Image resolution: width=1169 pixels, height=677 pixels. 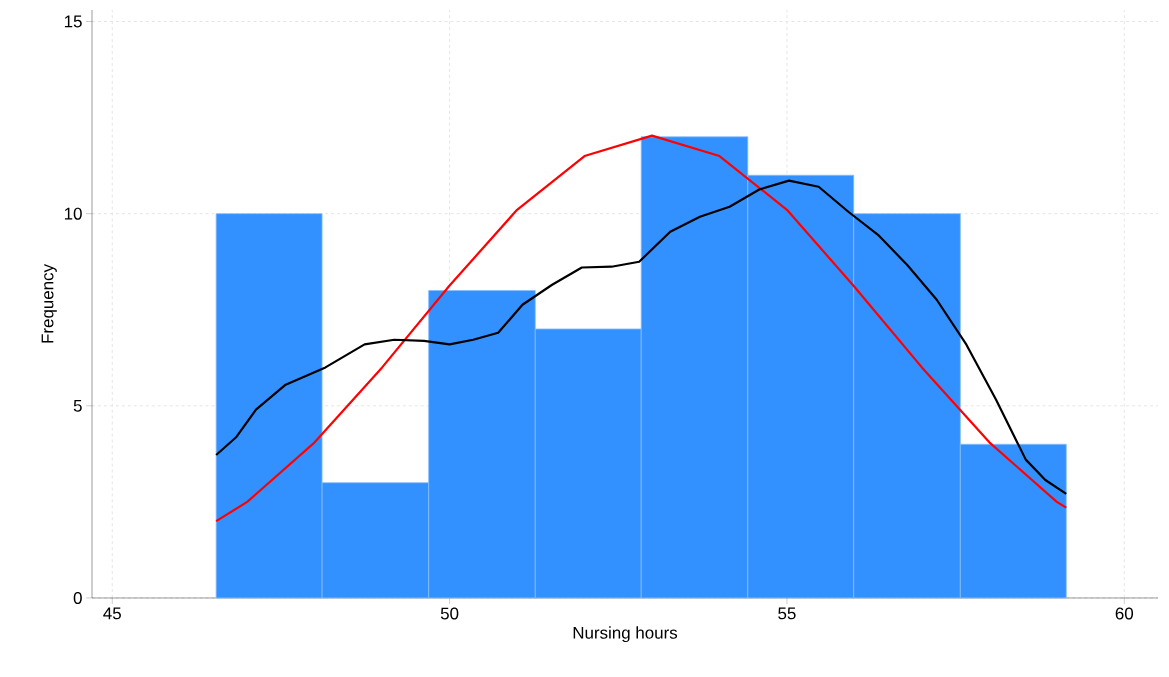 I want to click on x-axis-title: Nursing hours, so click(x=625, y=634).